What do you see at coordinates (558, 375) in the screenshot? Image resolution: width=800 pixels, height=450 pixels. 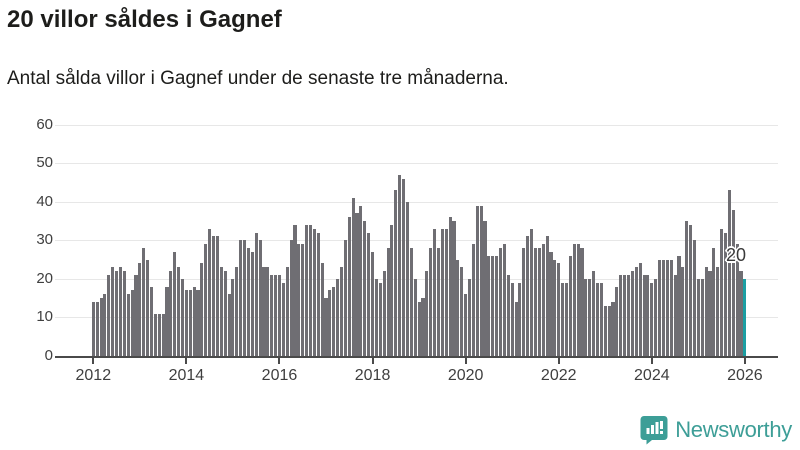 I see `x-axis-label-2022: 2022` at bounding box center [558, 375].